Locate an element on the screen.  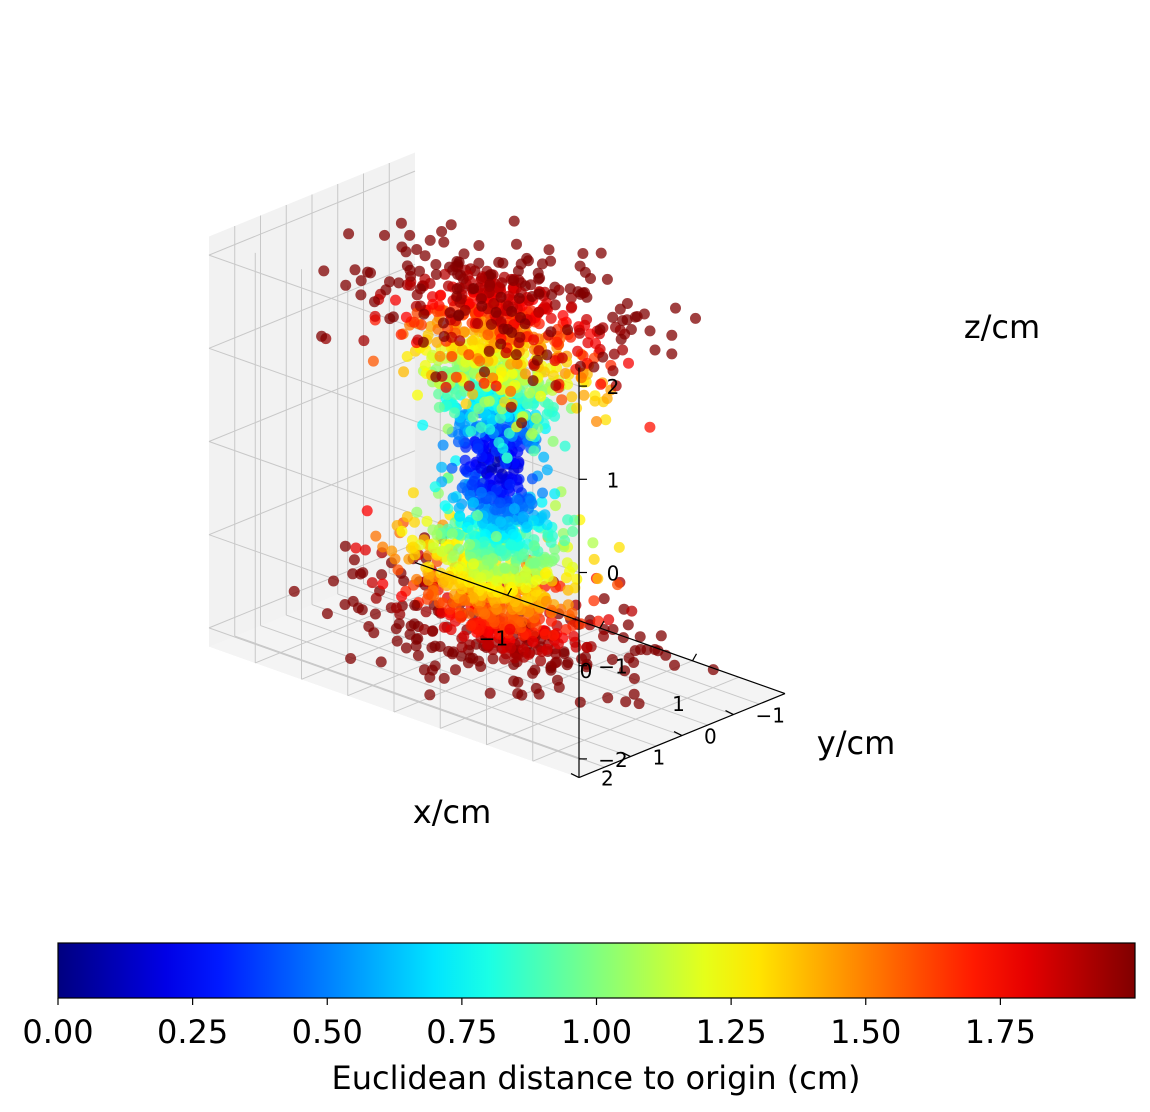
grid-line-back-z is located at coordinates (394, 693).